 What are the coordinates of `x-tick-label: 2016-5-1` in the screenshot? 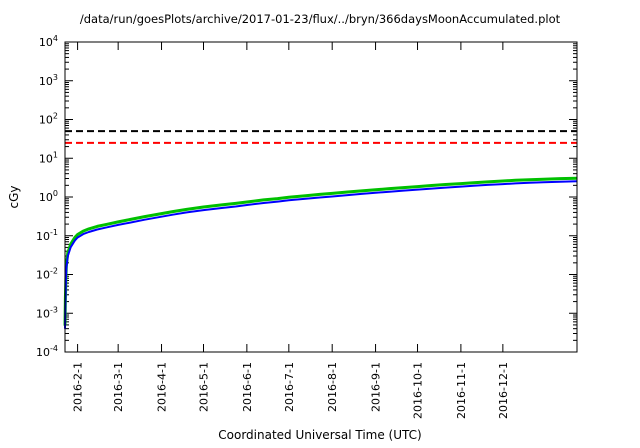 It's located at (203, 387).